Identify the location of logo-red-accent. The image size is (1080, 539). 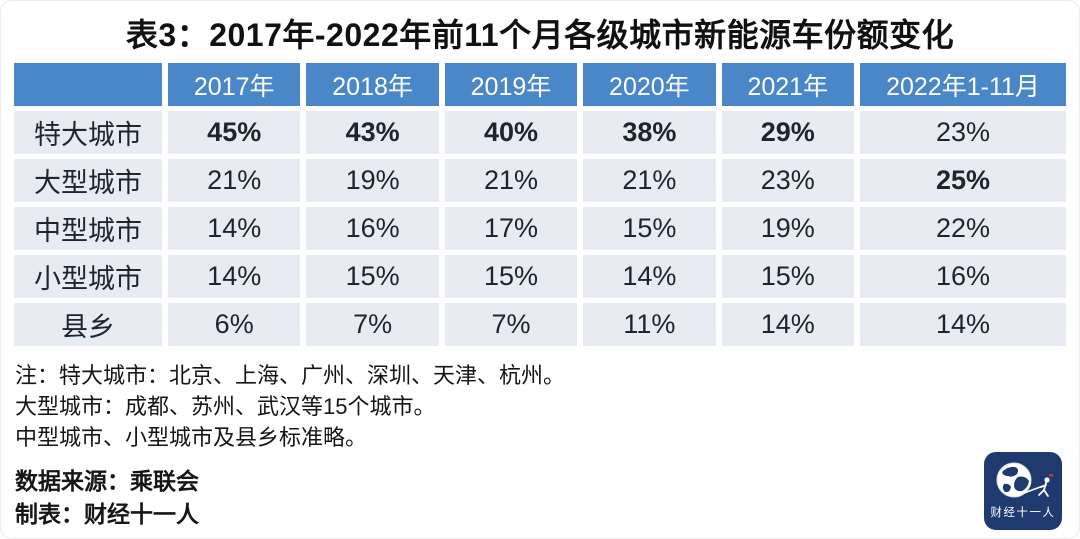
(1051, 475).